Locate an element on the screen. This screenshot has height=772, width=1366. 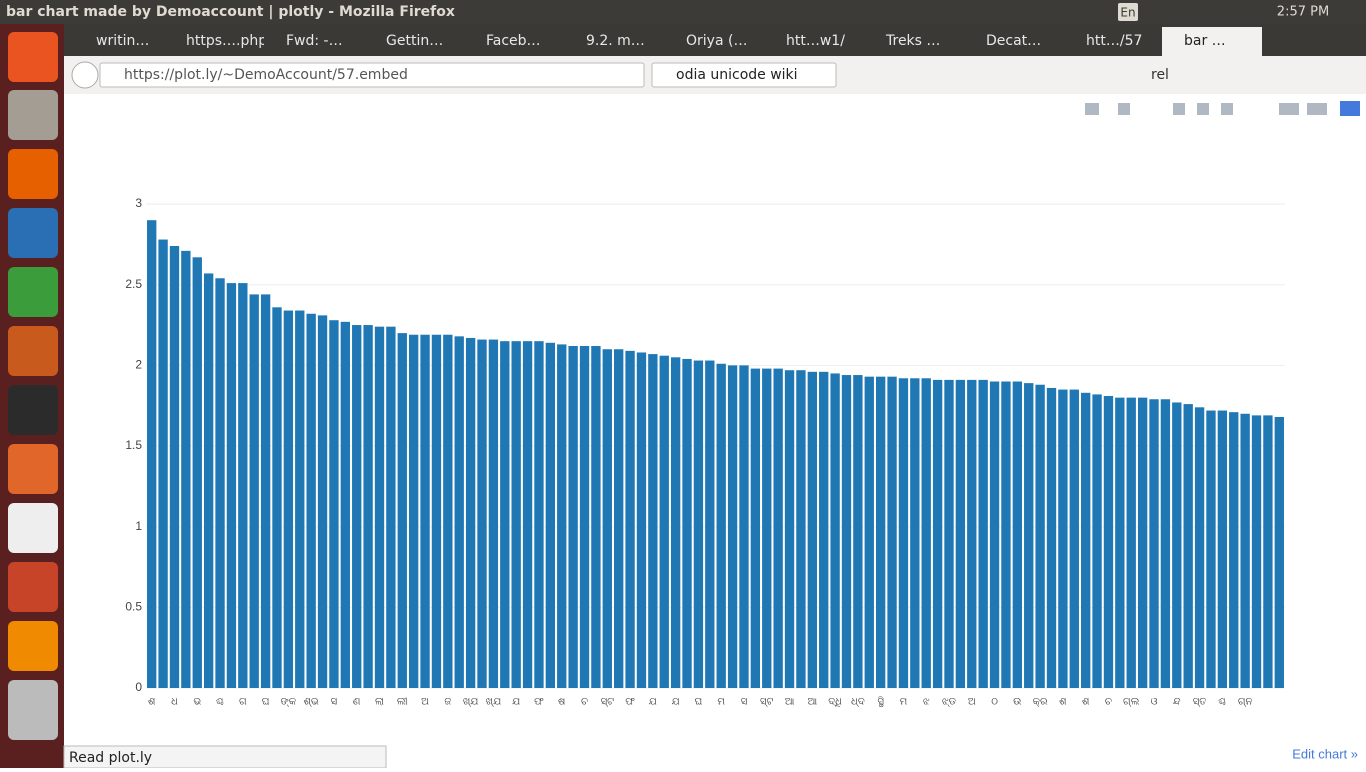
keyboard-indicator is located at coordinates (1128, 12).